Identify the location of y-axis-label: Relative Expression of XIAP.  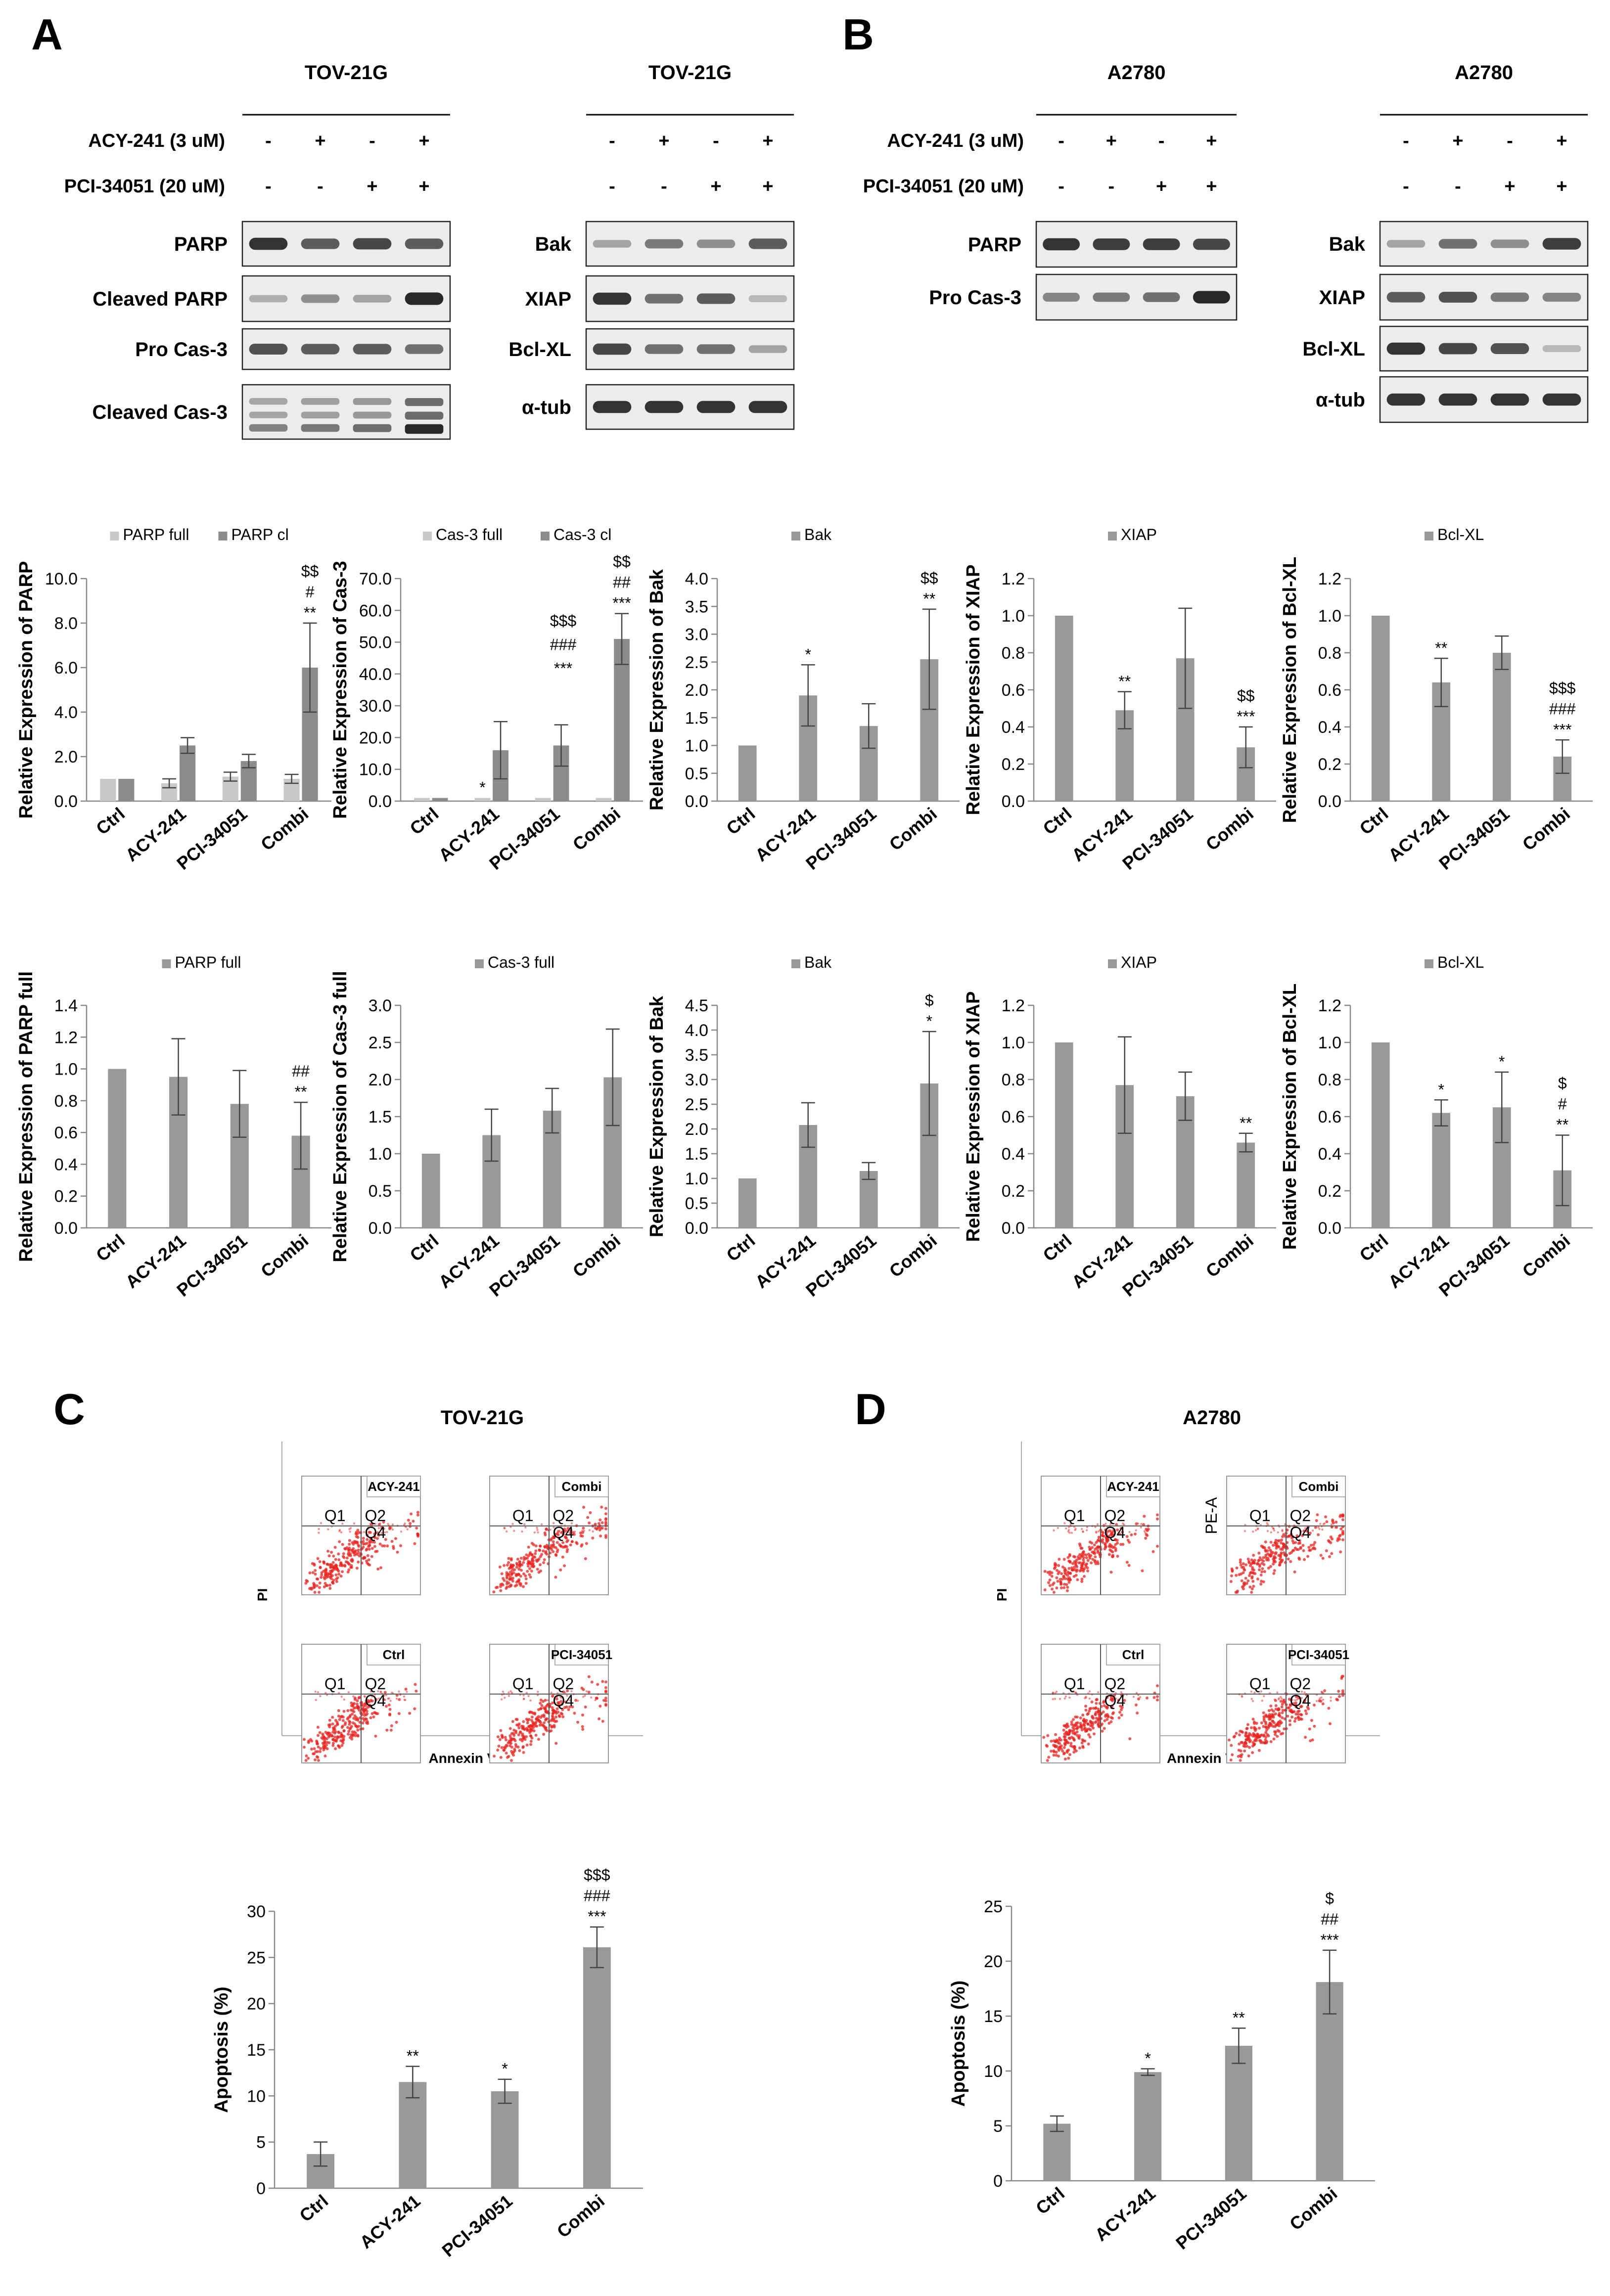
(974, 1116).